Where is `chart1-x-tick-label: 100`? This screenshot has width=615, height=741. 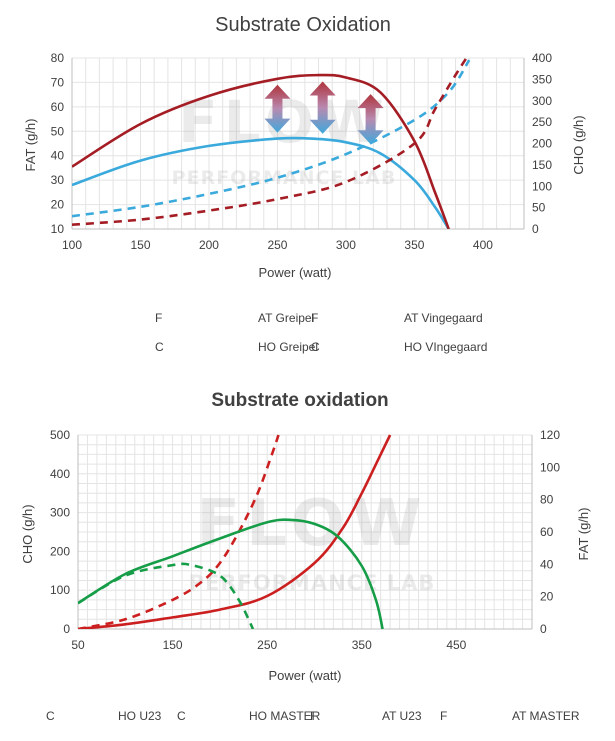
chart1-x-tick-label: 100 is located at coordinates (72, 245).